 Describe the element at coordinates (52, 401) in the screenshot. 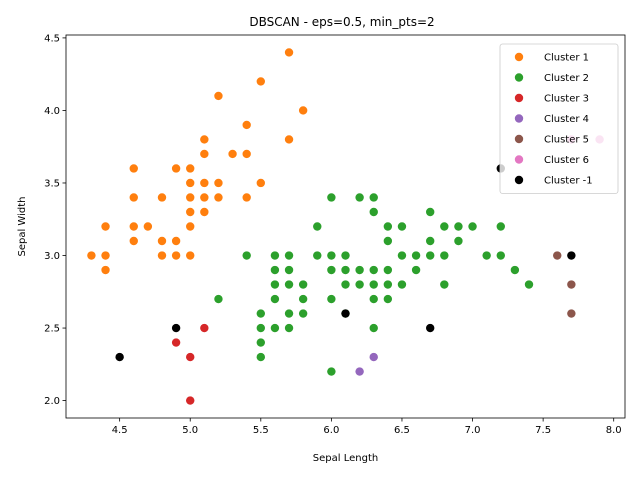

I see `y-tick-label: 2.0` at that location.